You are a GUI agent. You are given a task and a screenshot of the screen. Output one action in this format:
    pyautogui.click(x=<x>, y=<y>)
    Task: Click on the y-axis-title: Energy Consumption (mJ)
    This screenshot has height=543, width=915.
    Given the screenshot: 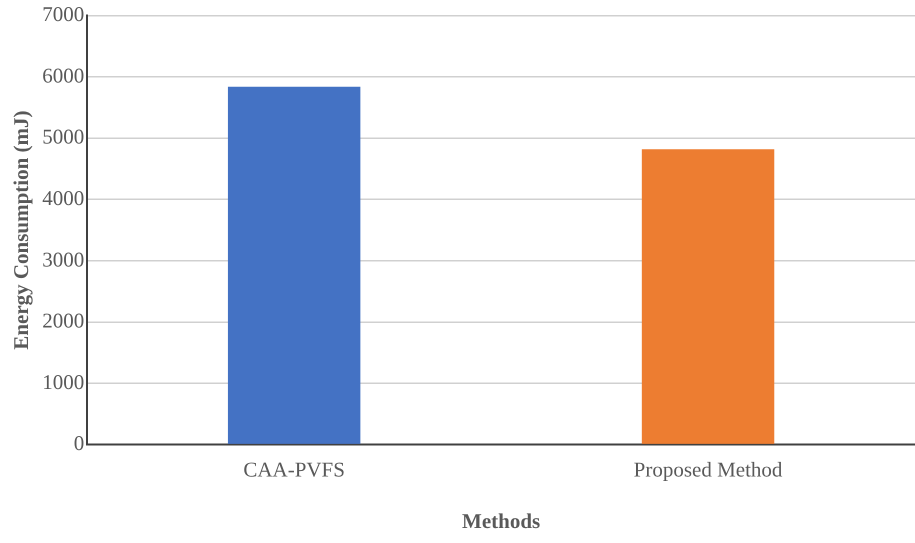 What is the action you would take?
    pyautogui.click(x=21, y=230)
    